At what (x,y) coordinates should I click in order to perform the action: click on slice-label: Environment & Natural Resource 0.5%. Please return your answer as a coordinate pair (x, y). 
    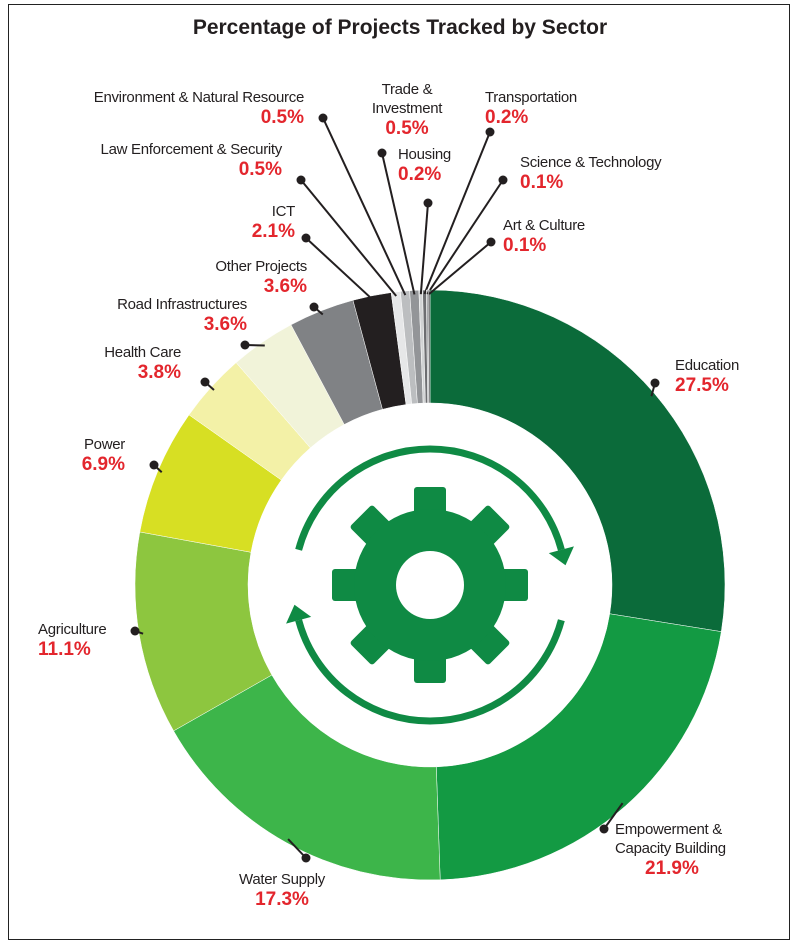
    Looking at the image, I should click on (199, 108).